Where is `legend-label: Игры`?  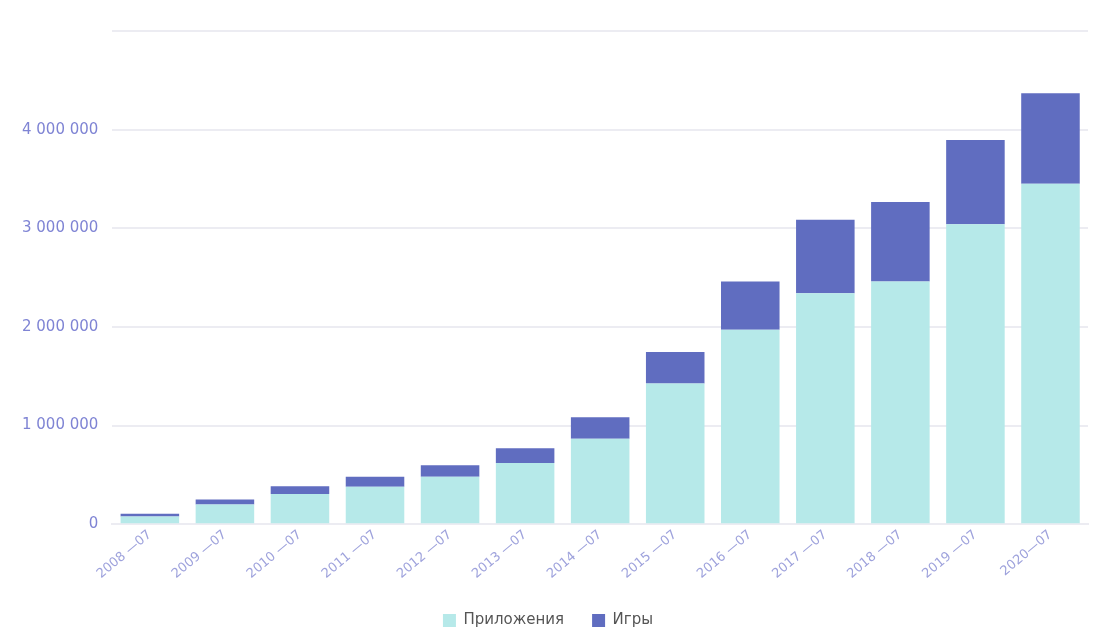 legend-label: Игры is located at coordinates (633, 619).